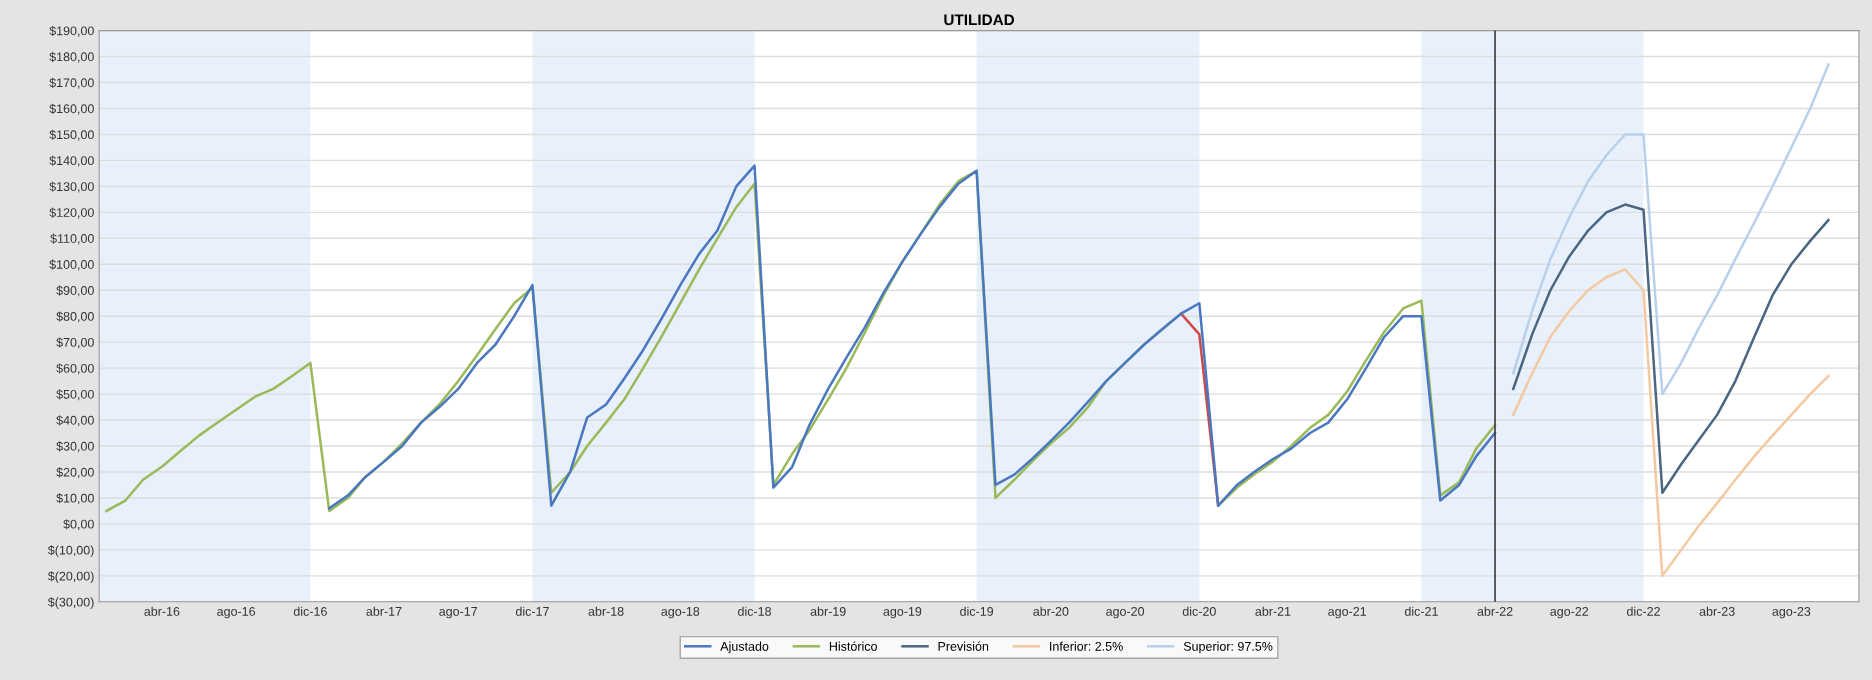 The width and height of the screenshot is (1872, 680). Describe the element at coordinates (1421, 611) in the screenshot. I see `x-tick-label: dic-21` at that location.